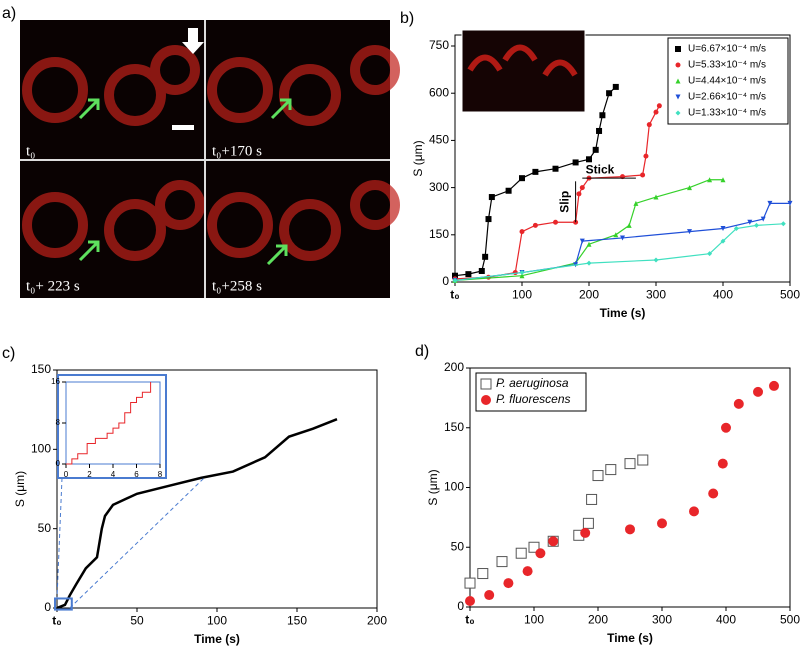 This screenshot has width=803, height=650. Describe the element at coordinates (109, 423) in the screenshot. I see `inset-line` at that location.